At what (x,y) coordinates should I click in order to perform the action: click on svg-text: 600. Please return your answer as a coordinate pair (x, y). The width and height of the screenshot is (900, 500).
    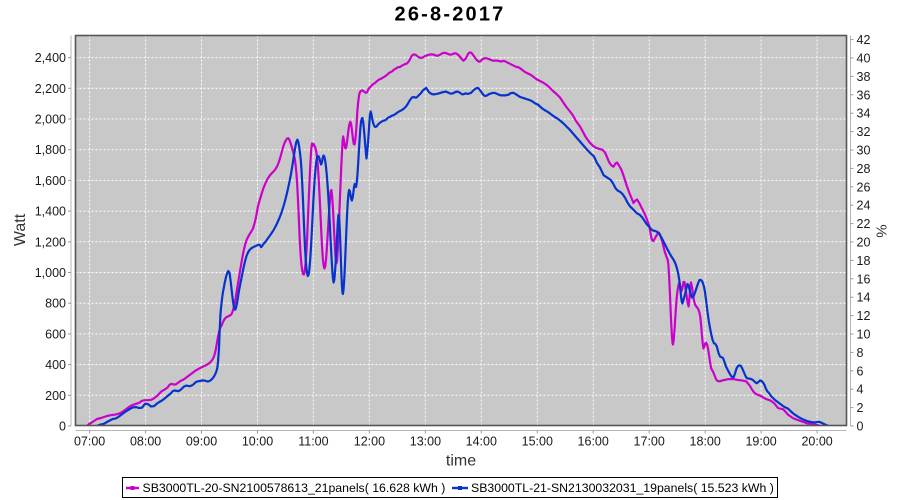
    Looking at the image, I should click on (55, 334).